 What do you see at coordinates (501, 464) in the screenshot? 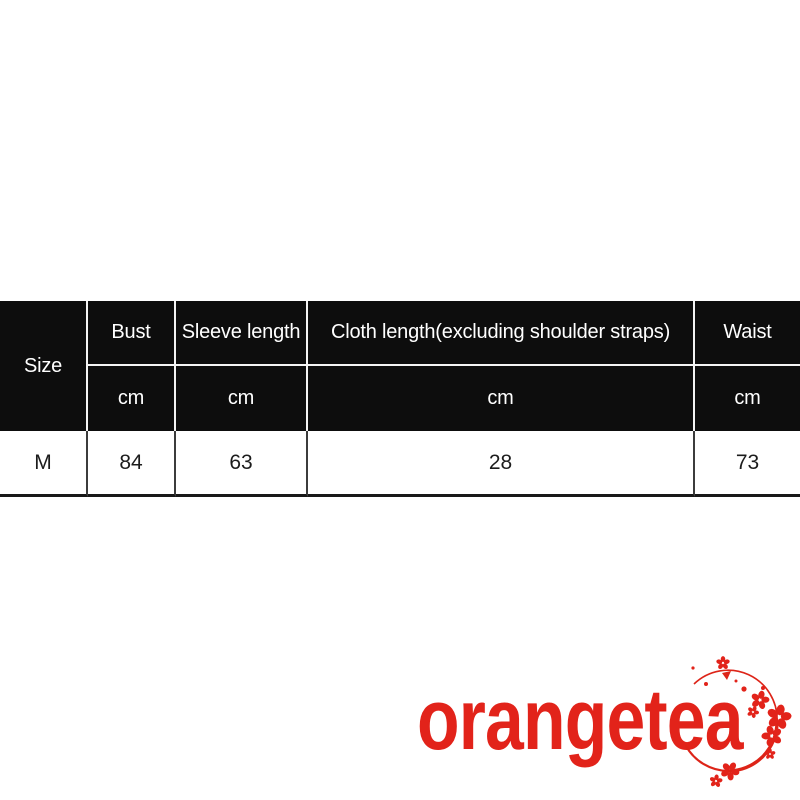
I see `cloth-length-value-cell: 28` at bounding box center [501, 464].